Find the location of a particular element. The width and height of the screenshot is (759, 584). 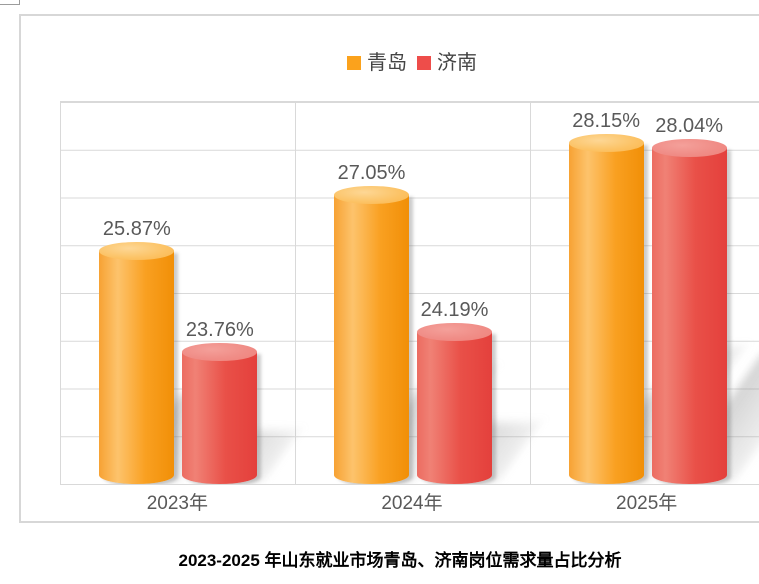

adjacent-frame-corner is located at coordinates (10, 2).